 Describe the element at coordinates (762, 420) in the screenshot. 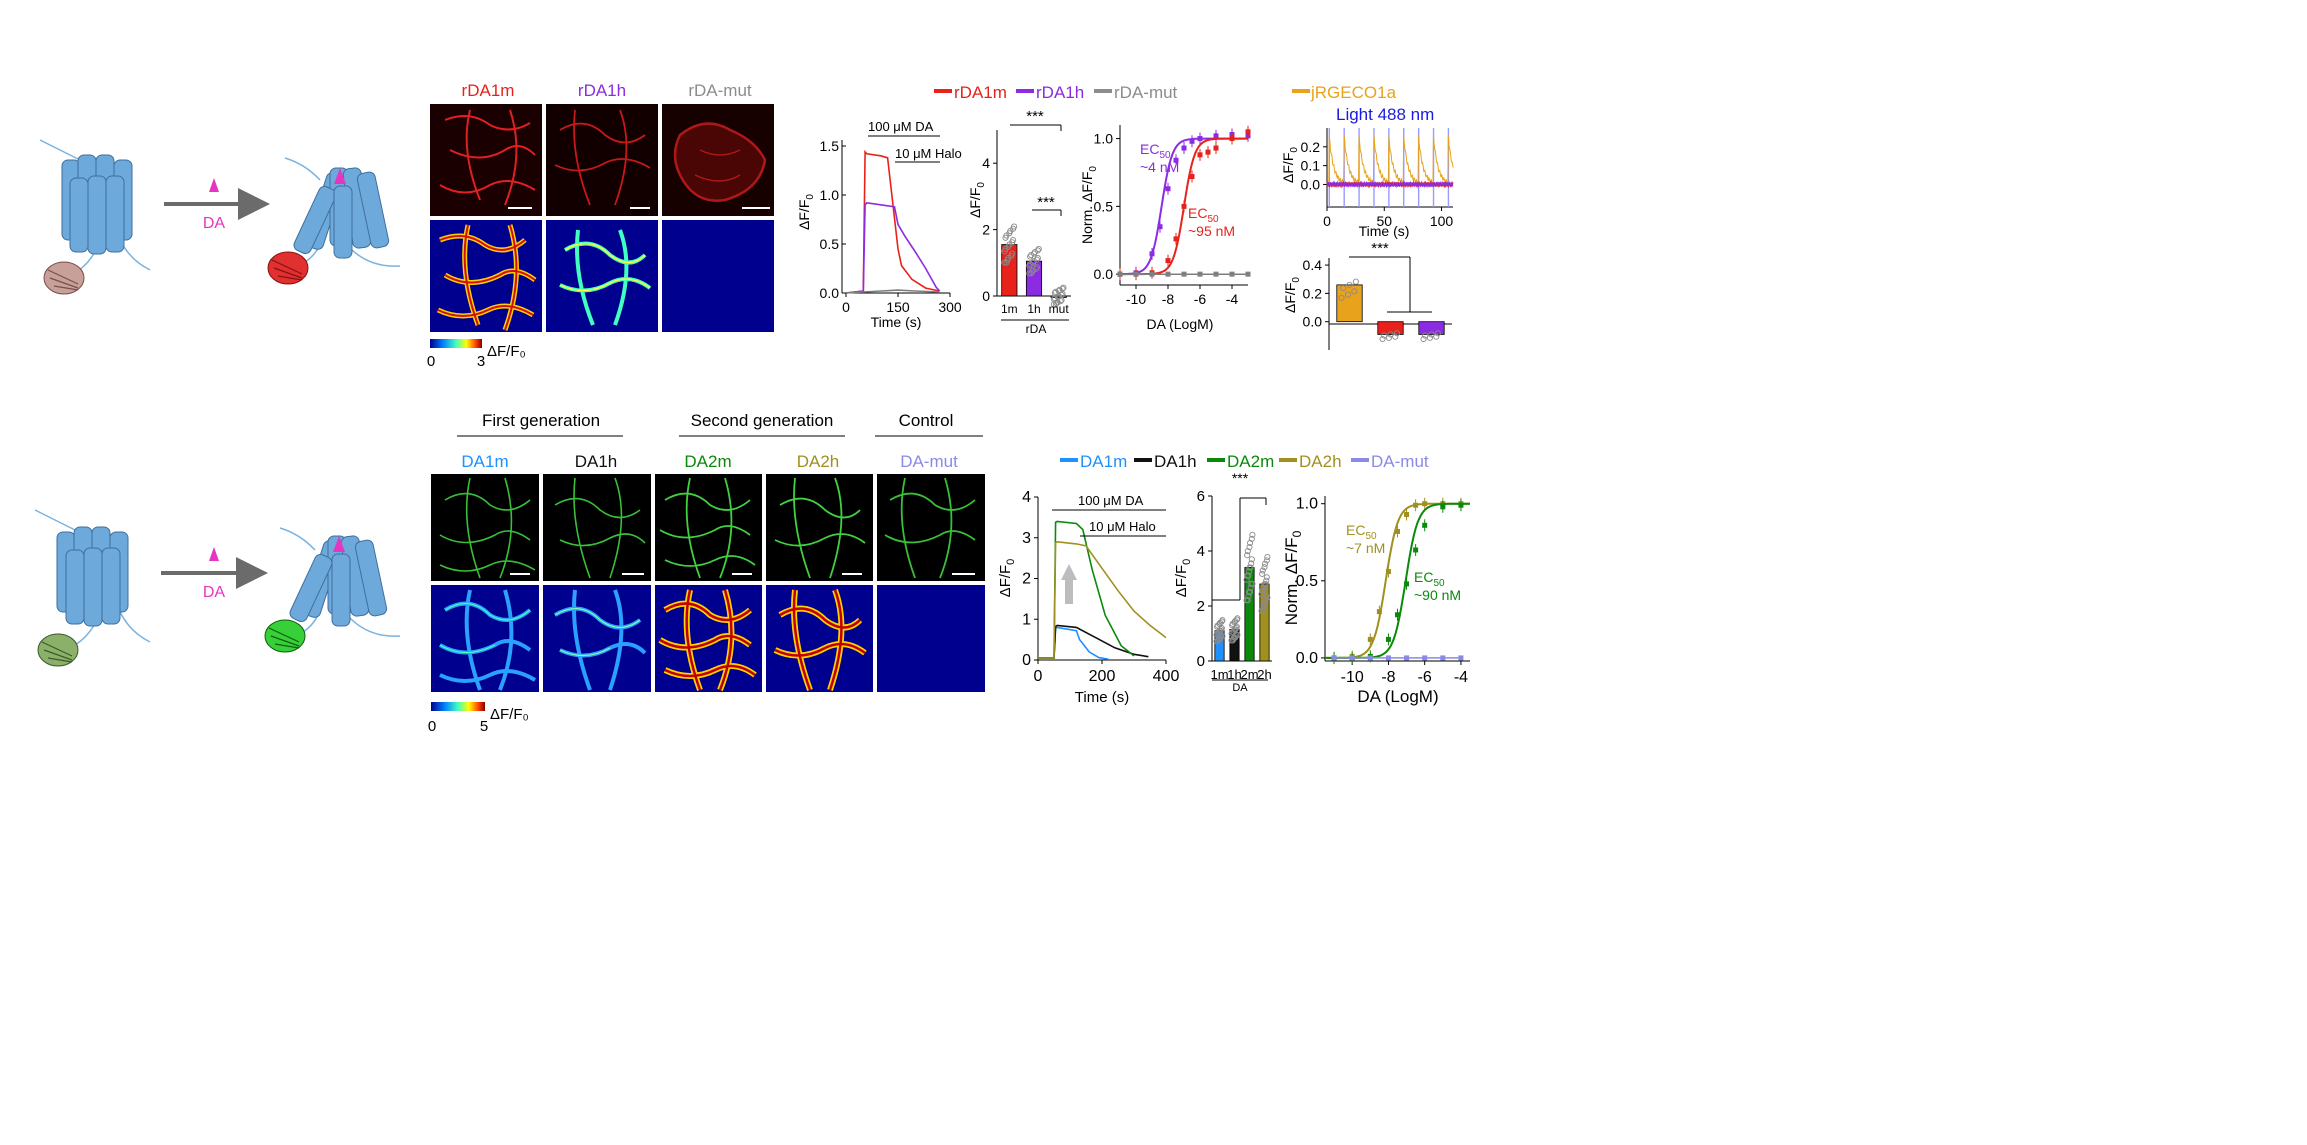

I see `generation-label-second: Second generation` at that location.